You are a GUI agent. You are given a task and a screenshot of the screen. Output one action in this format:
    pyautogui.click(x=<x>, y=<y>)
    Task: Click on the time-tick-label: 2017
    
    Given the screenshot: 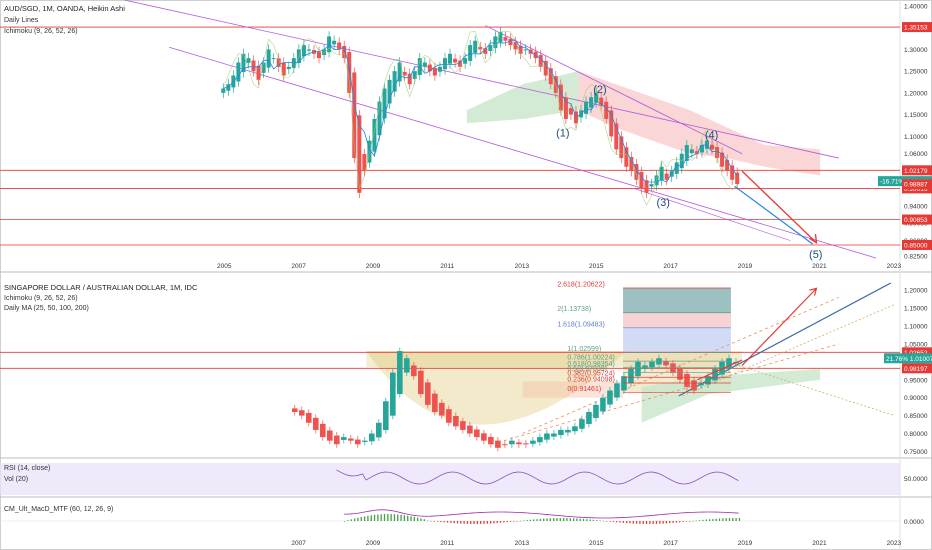 What is the action you would take?
    pyautogui.click(x=670, y=266)
    